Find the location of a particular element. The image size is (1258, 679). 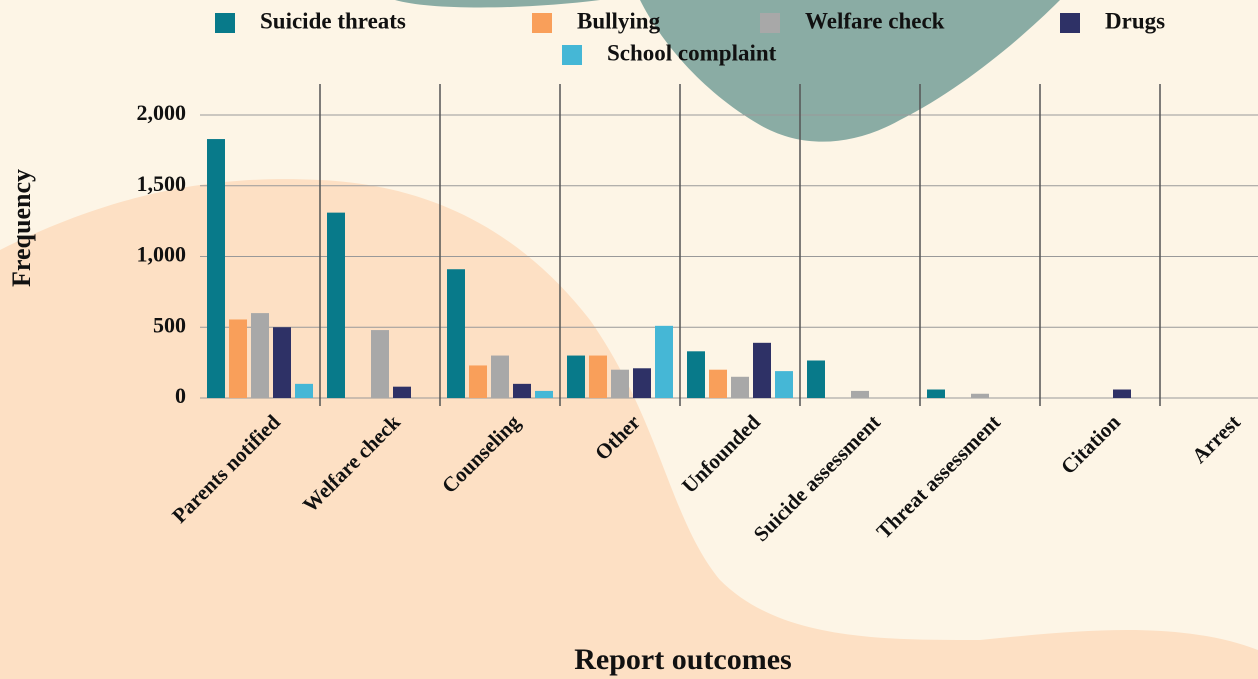

y-tick-label: 500 is located at coordinates (169, 324).